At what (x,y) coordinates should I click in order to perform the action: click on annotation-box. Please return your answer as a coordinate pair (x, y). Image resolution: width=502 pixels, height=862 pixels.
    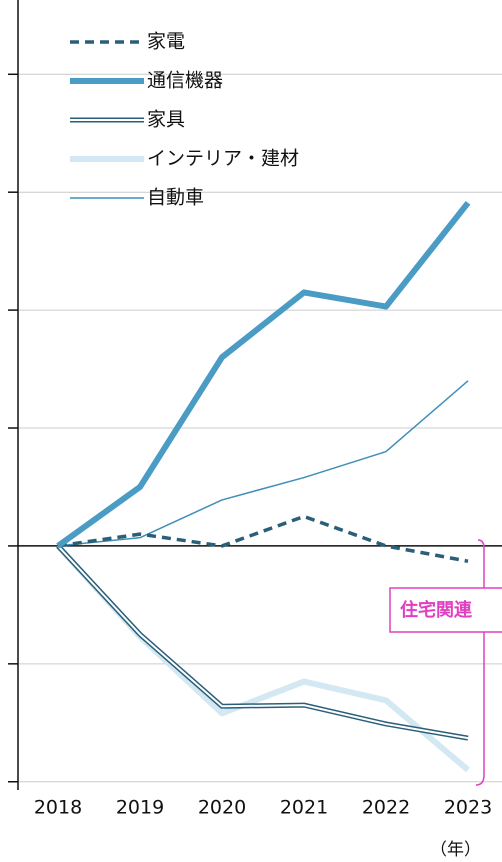
    Looking at the image, I should click on (445, 610).